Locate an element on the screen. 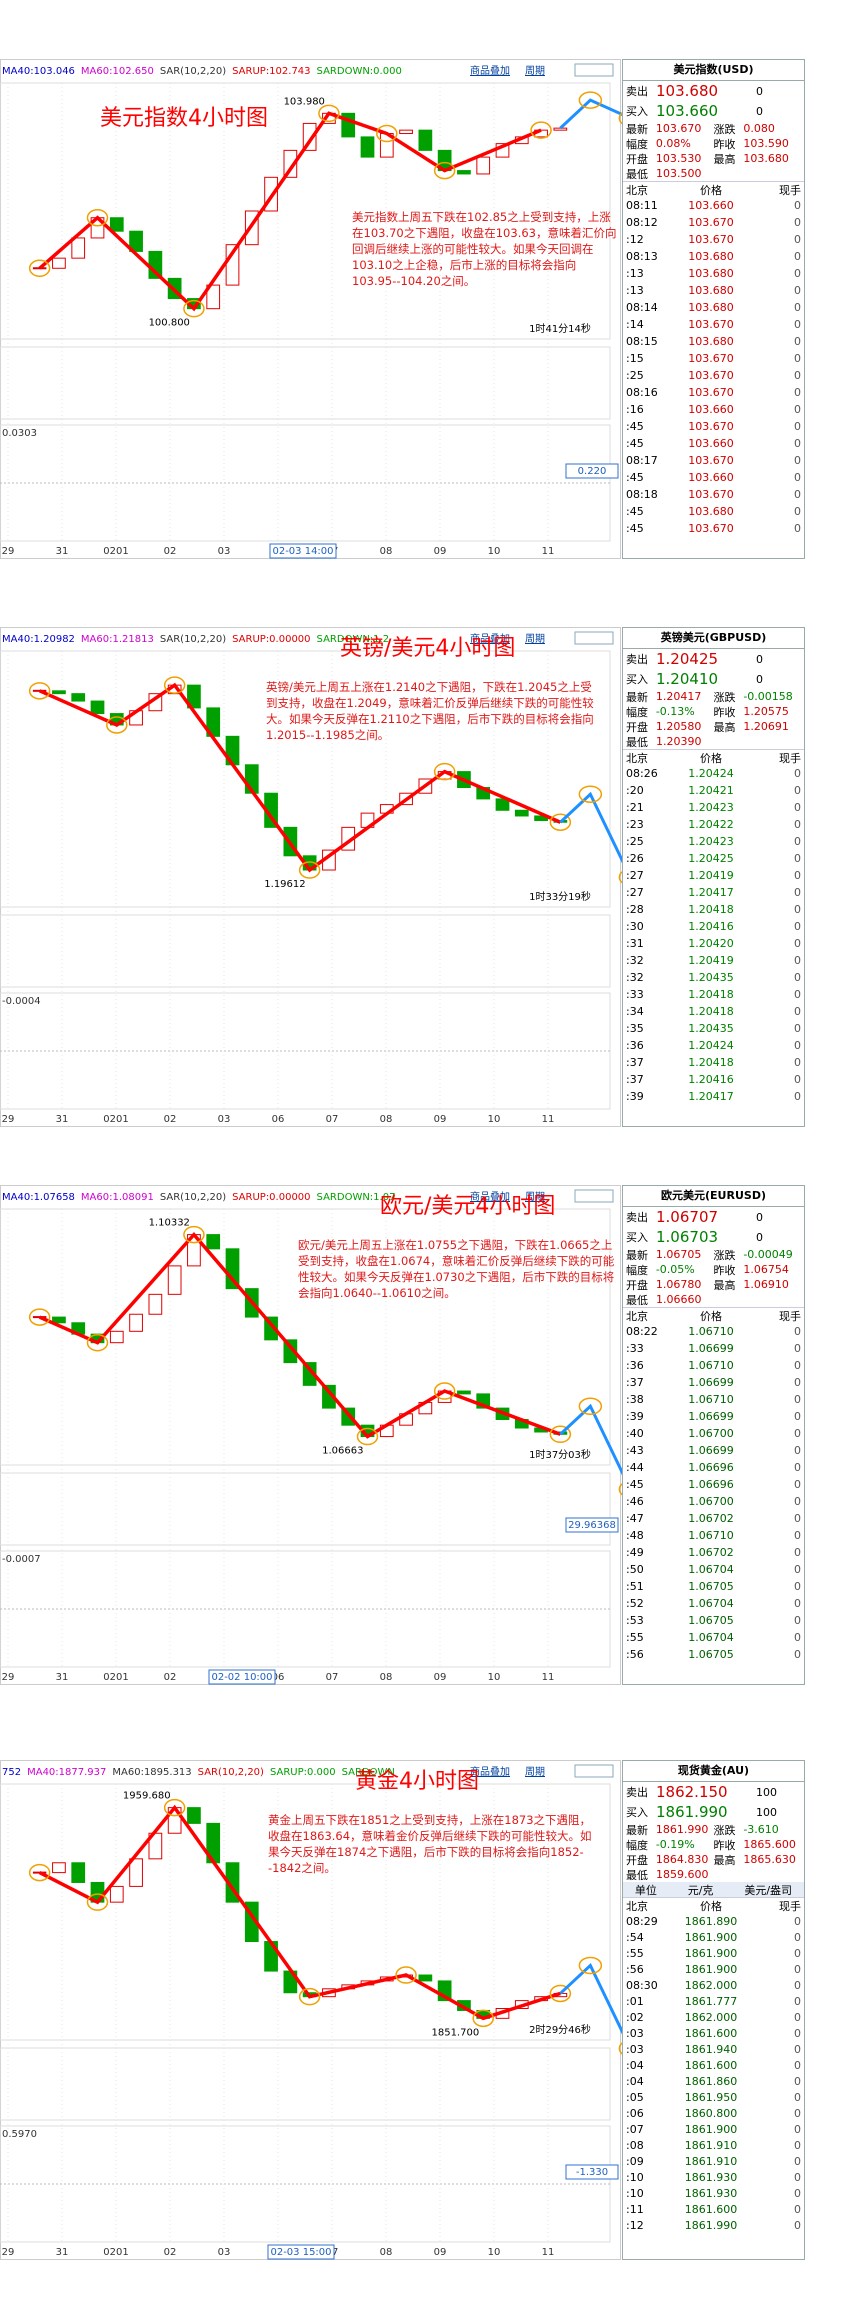 The width and height of the screenshot is (850, 2312). low-label: 100.800 is located at coordinates (169, 323).